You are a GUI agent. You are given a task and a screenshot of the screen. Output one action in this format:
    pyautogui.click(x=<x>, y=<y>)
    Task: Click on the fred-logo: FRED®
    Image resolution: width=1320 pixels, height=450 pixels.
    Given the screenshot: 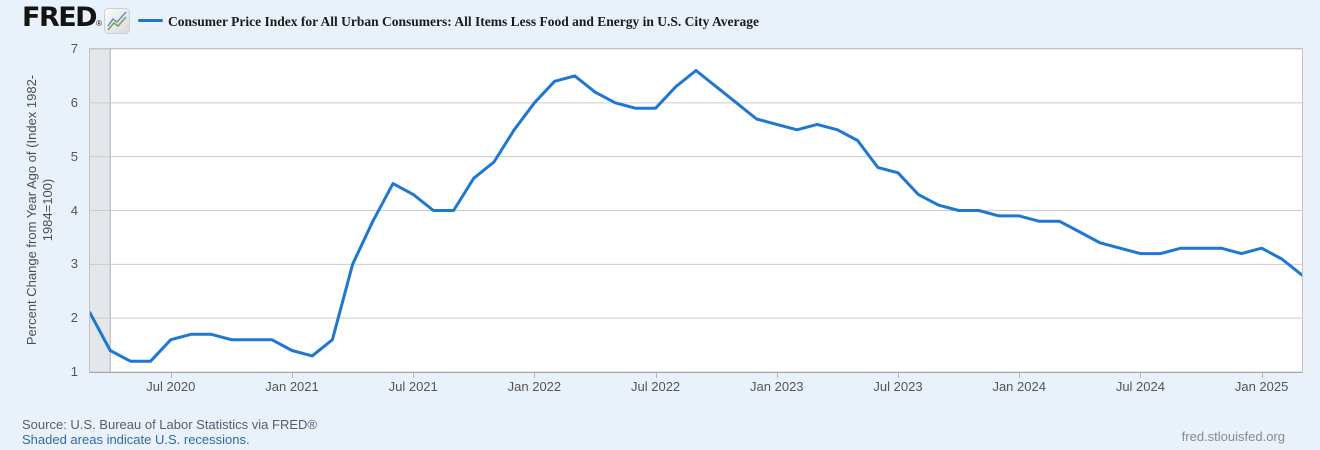 What is the action you would take?
    pyautogui.click(x=62, y=18)
    